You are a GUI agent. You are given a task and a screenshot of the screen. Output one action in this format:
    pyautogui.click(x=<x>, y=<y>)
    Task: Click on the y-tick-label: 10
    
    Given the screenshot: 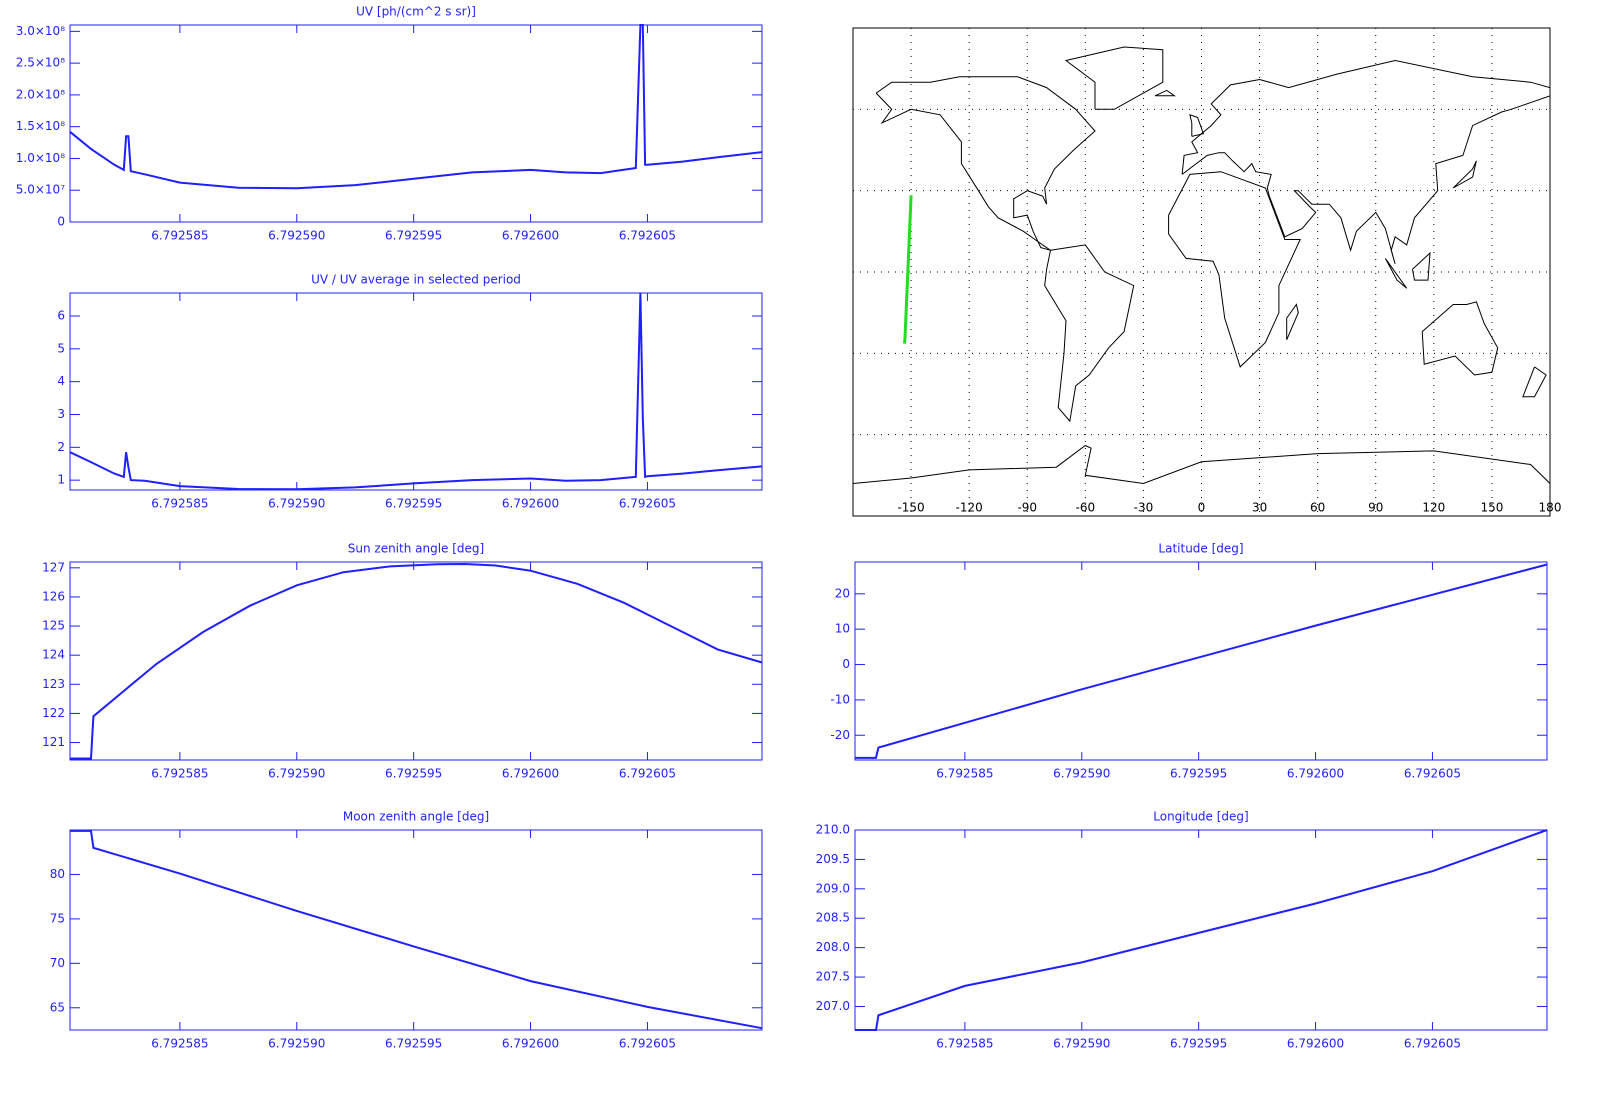 What is the action you would take?
    pyautogui.click(x=842, y=629)
    